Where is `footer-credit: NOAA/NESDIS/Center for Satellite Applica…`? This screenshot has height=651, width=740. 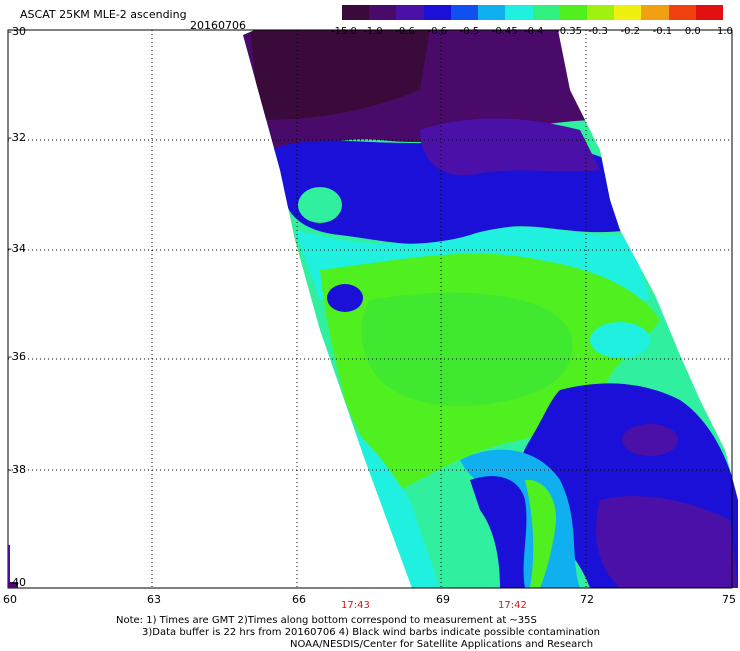 footer-credit: NOAA/NESDIS/Center for Satellite Applica… is located at coordinates (442, 644).